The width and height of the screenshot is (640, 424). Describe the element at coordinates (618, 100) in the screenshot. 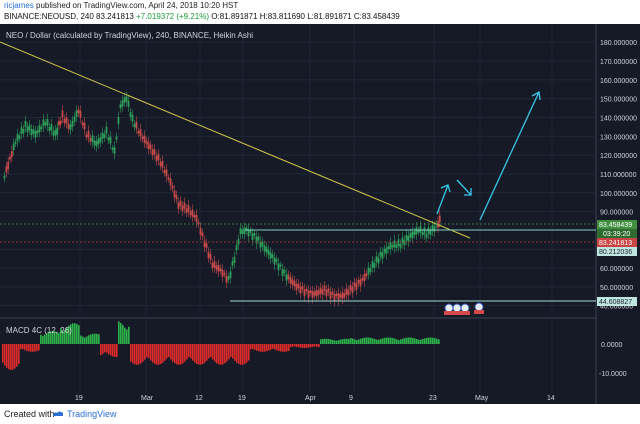

I see `price-tick: 150.000000` at that location.